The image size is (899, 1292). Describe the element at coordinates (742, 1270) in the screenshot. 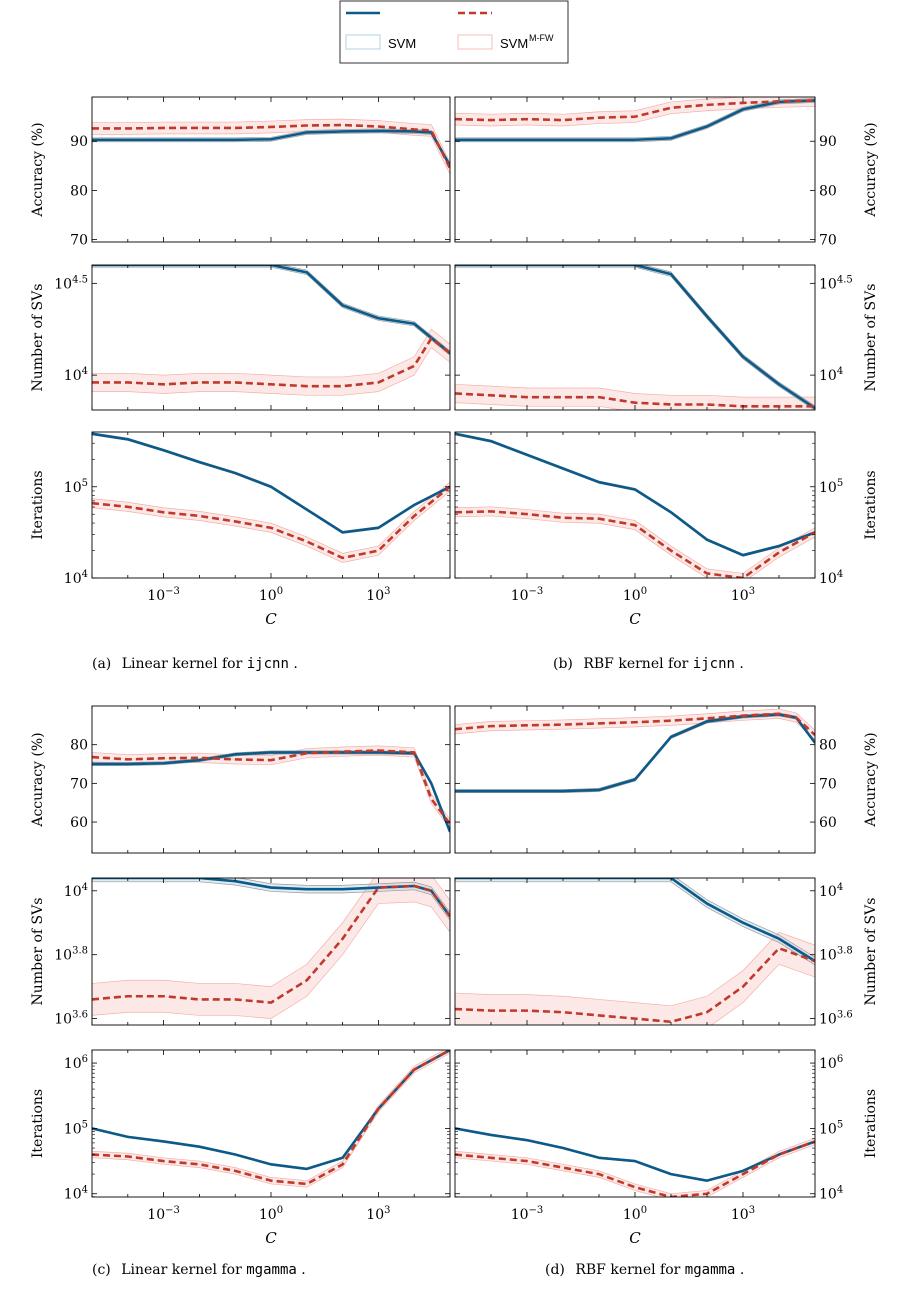

I see `caption-d-post: .` at that location.